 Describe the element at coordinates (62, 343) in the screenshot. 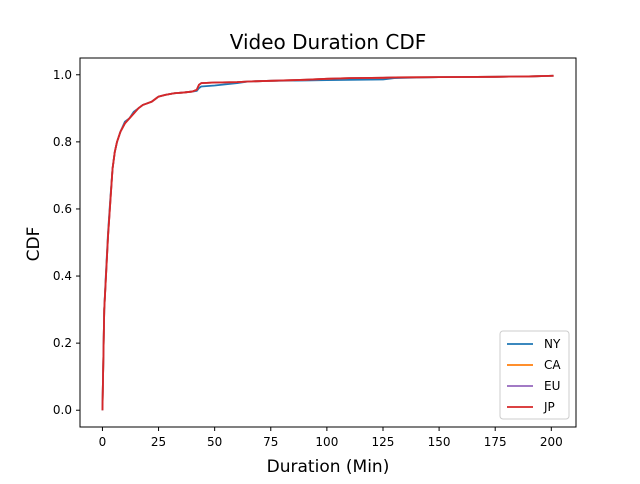

I see `y-tick-label: 0.2` at that location.